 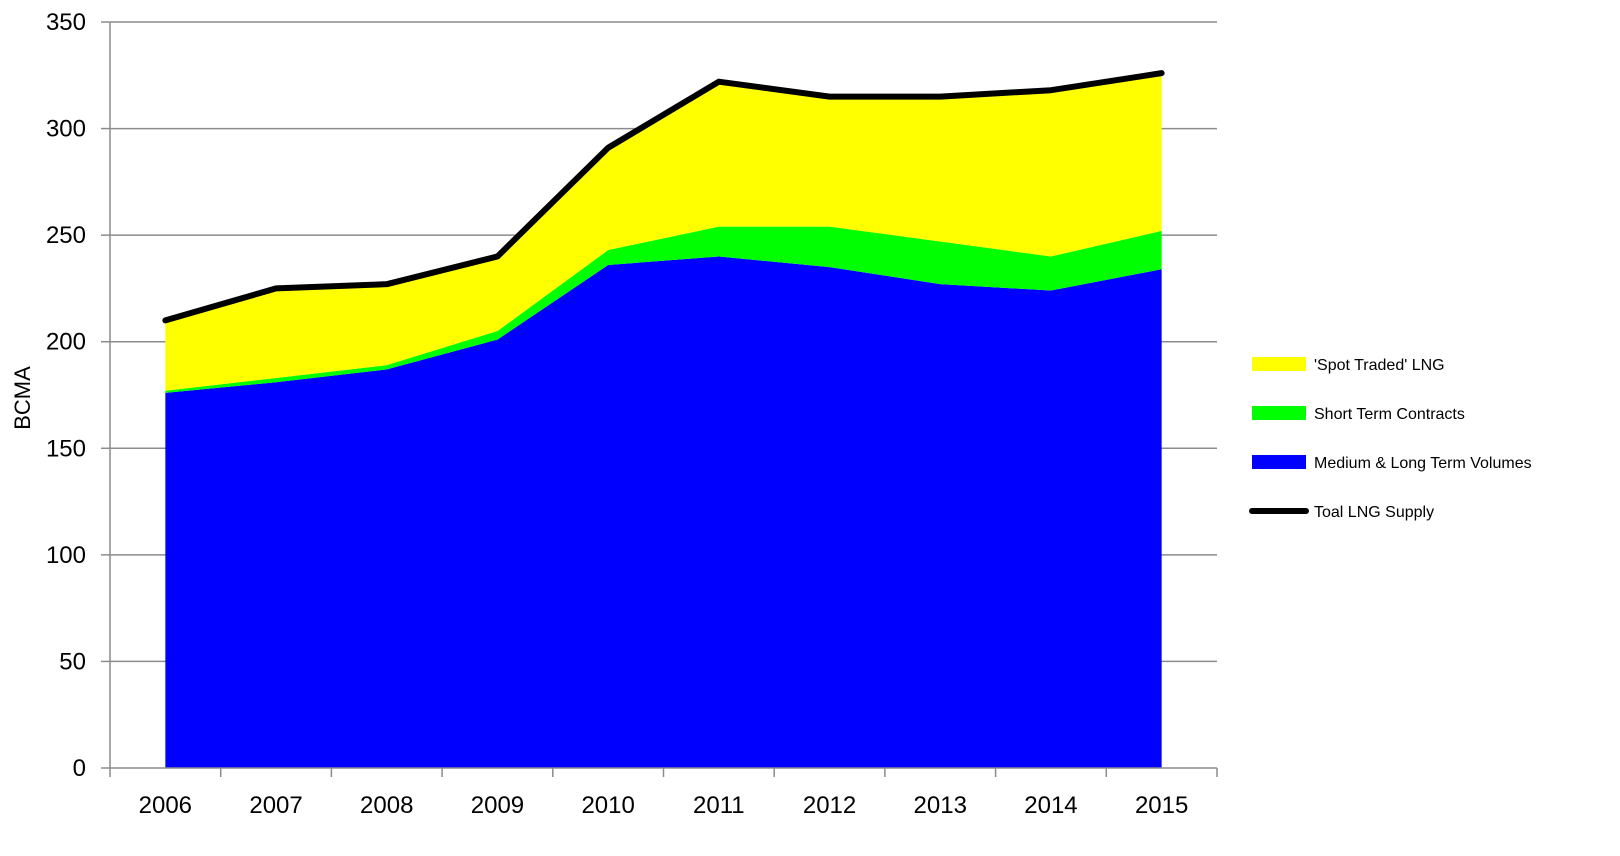 What do you see at coordinates (66, 129) in the screenshot?
I see `y-tick-label-300: 300` at bounding box center [66, 129].